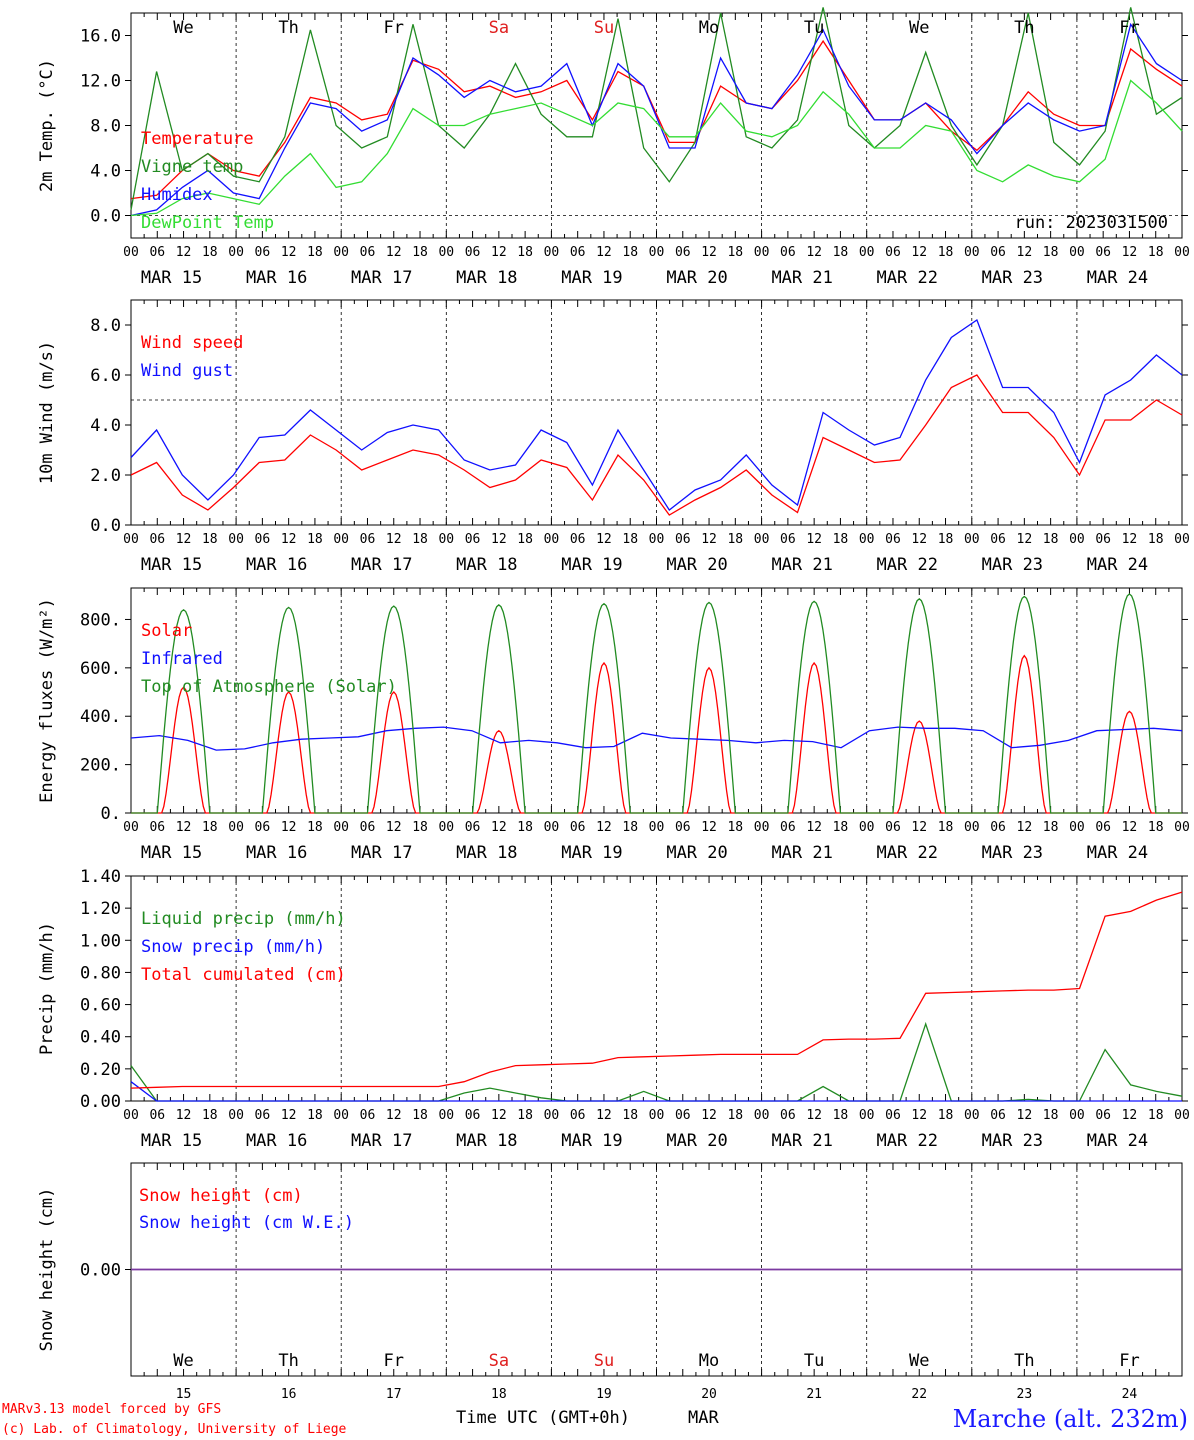 Image resolution: width=1194 pixels, height=1440 pixels. What do you see at coordinates (499, 28) in the screenshot?
I see `weekday-label: Sa` at bounding box center [499, 28].